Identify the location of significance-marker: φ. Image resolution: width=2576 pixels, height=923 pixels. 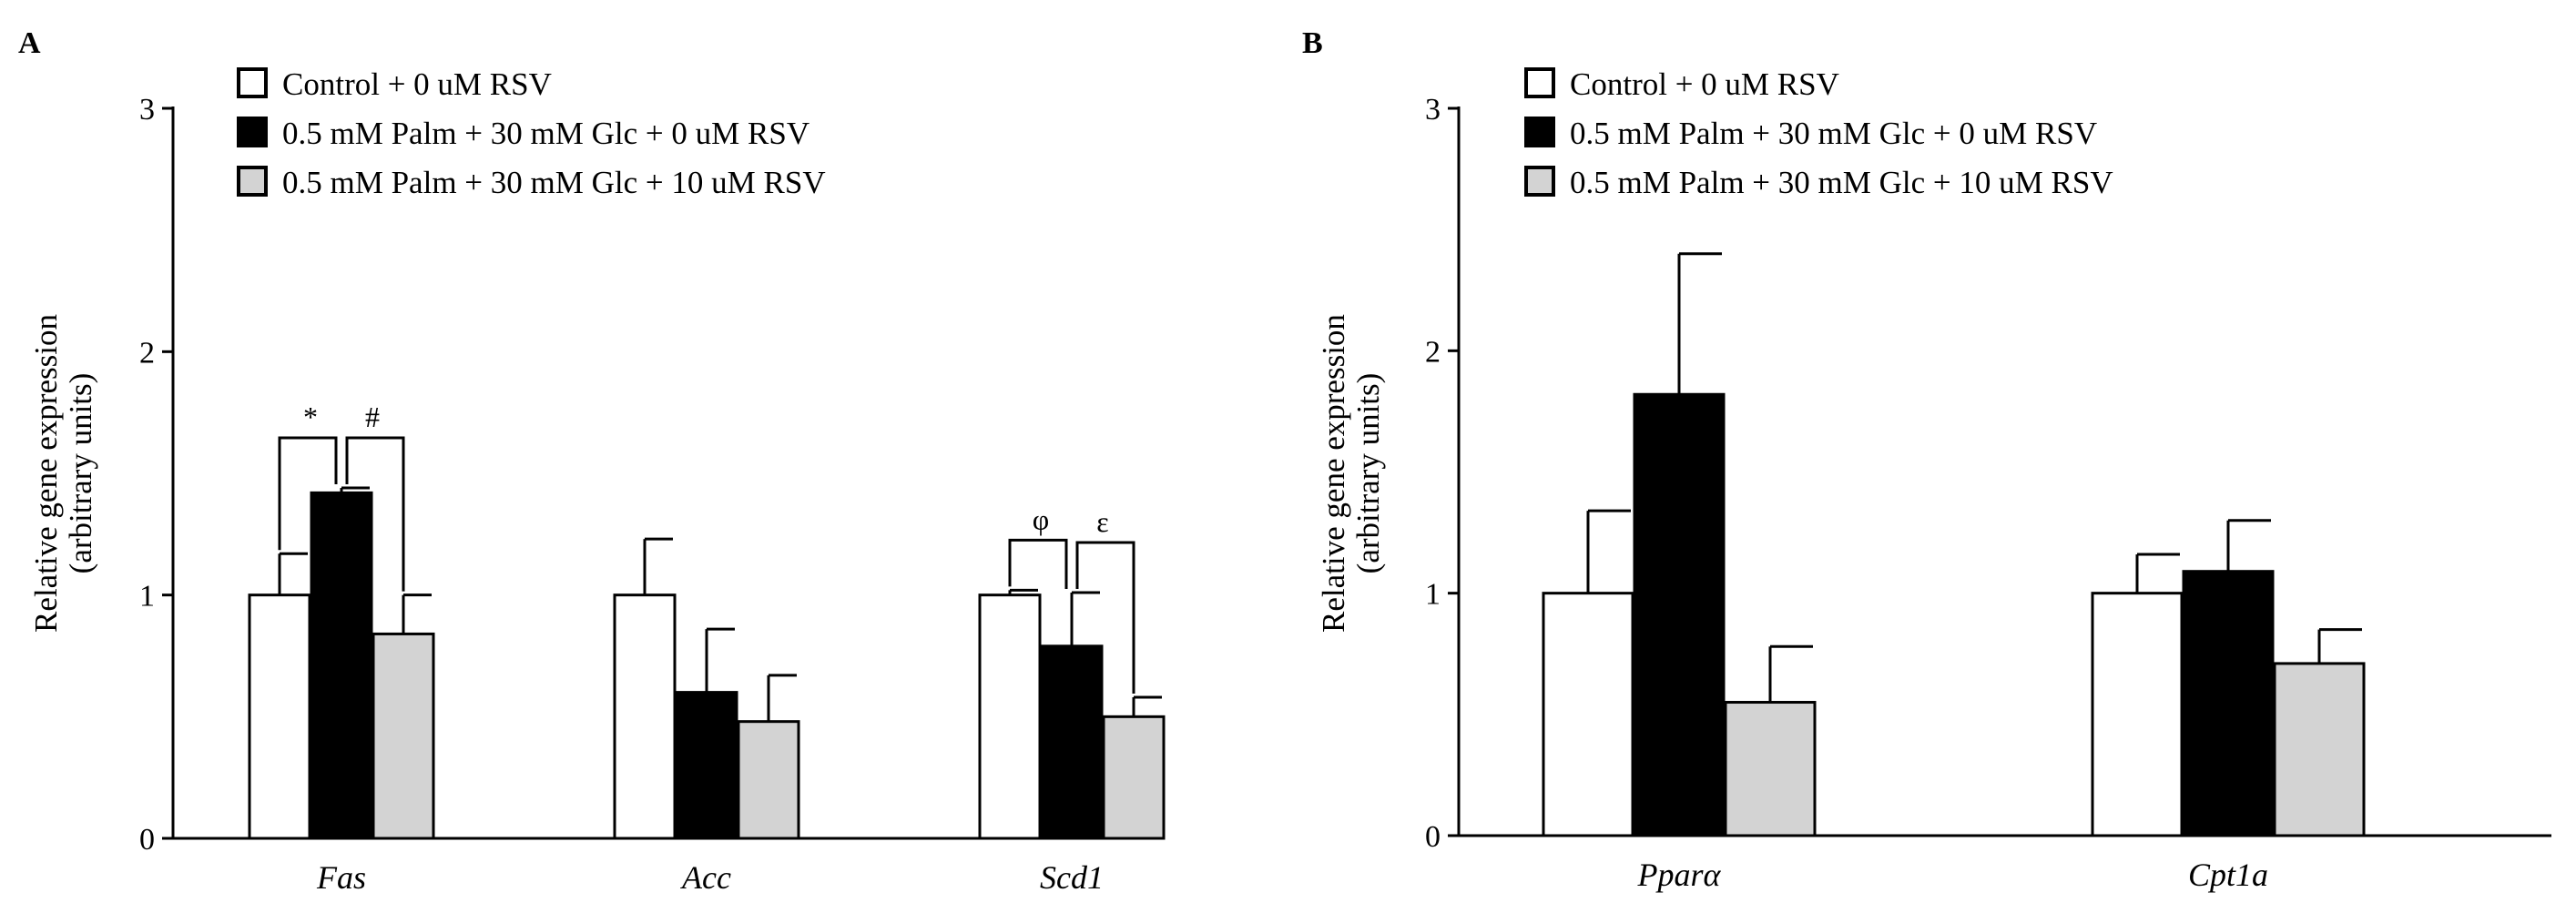
(1041, 518).